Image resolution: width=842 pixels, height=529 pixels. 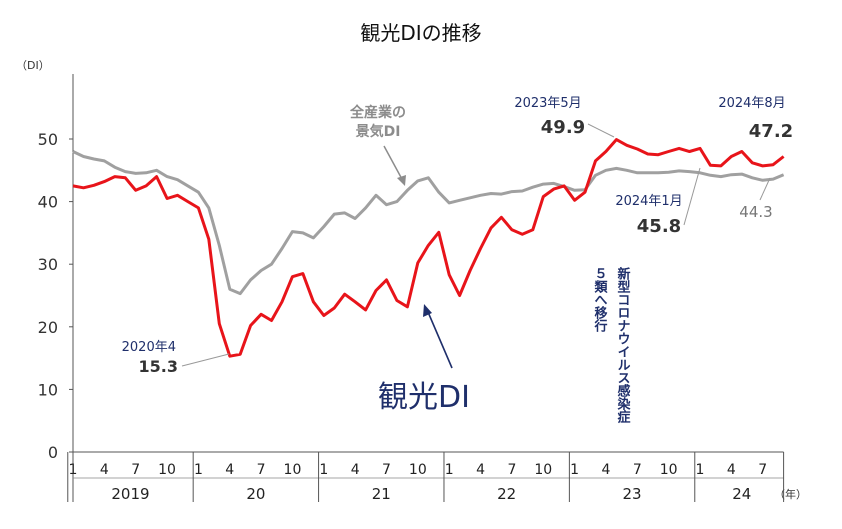 What do you see at coordinates (612, 345) in the screenshot?
I see `annotation-covid: 新型コロナウイルス感染症 ５類へ移行` at bounding box center [612, 345].